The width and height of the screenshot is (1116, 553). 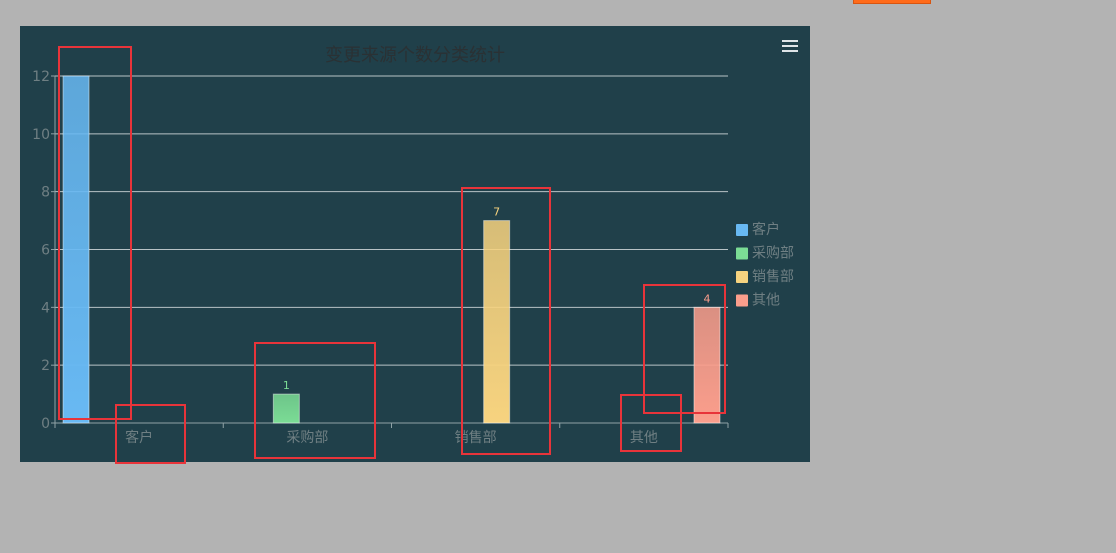 What do you see at coordinates (476, 438) in the screenshot?
I see `x-tick-label-2: 销售部` at bounding box center [476, 438].